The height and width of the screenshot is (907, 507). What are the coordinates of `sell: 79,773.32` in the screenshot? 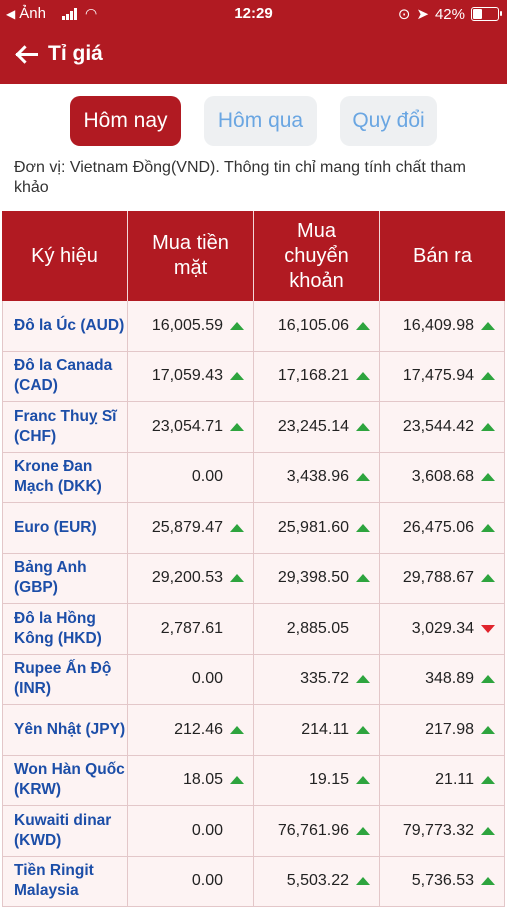 It's located at (442, 831).